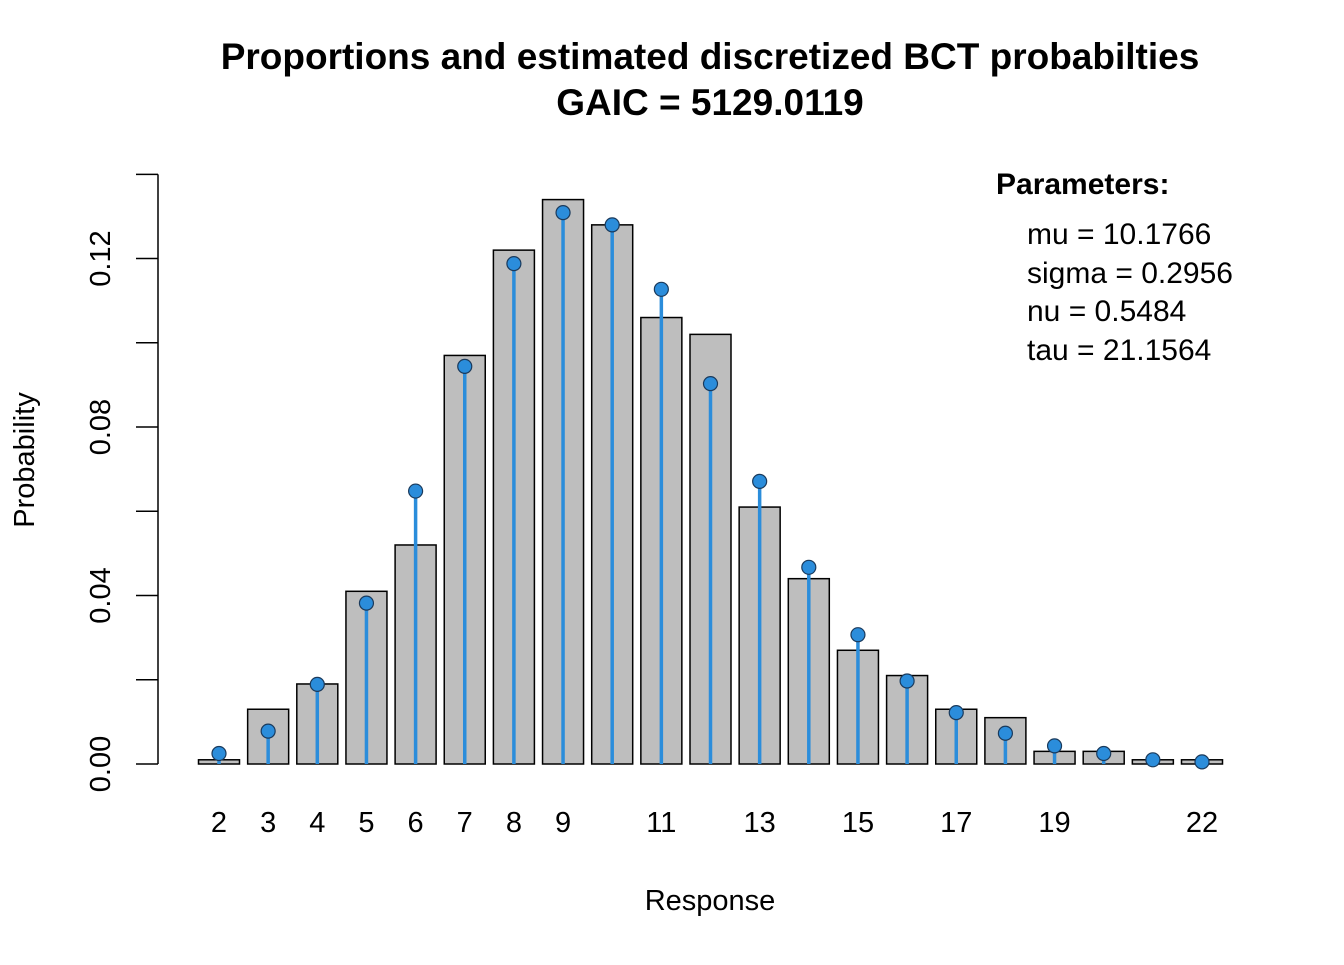  Describe the element at coordinates (25, 460) in the screenshot. I see `y-axis-label: Probability` at that location.